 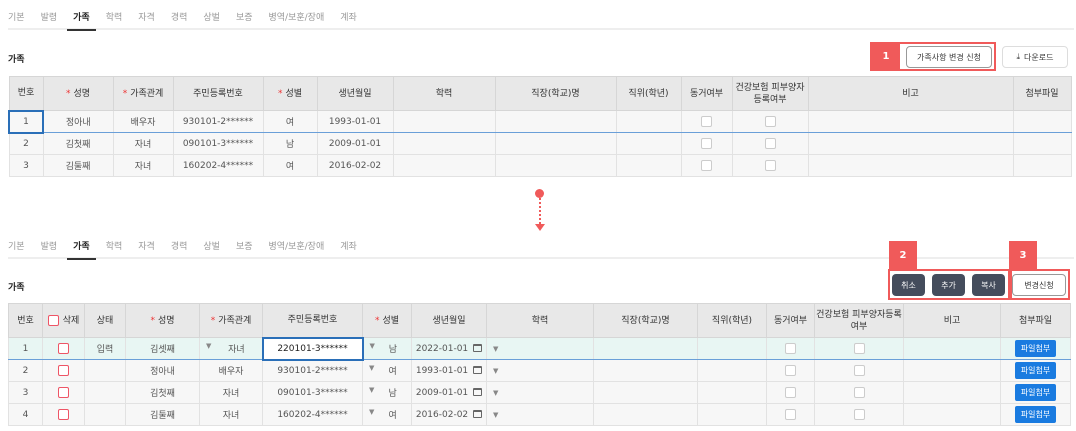 What do you see at coordinates (1023, 255) in the screenshot?
I see `step-badge-3: 3` at bounding box center [1023, 255].